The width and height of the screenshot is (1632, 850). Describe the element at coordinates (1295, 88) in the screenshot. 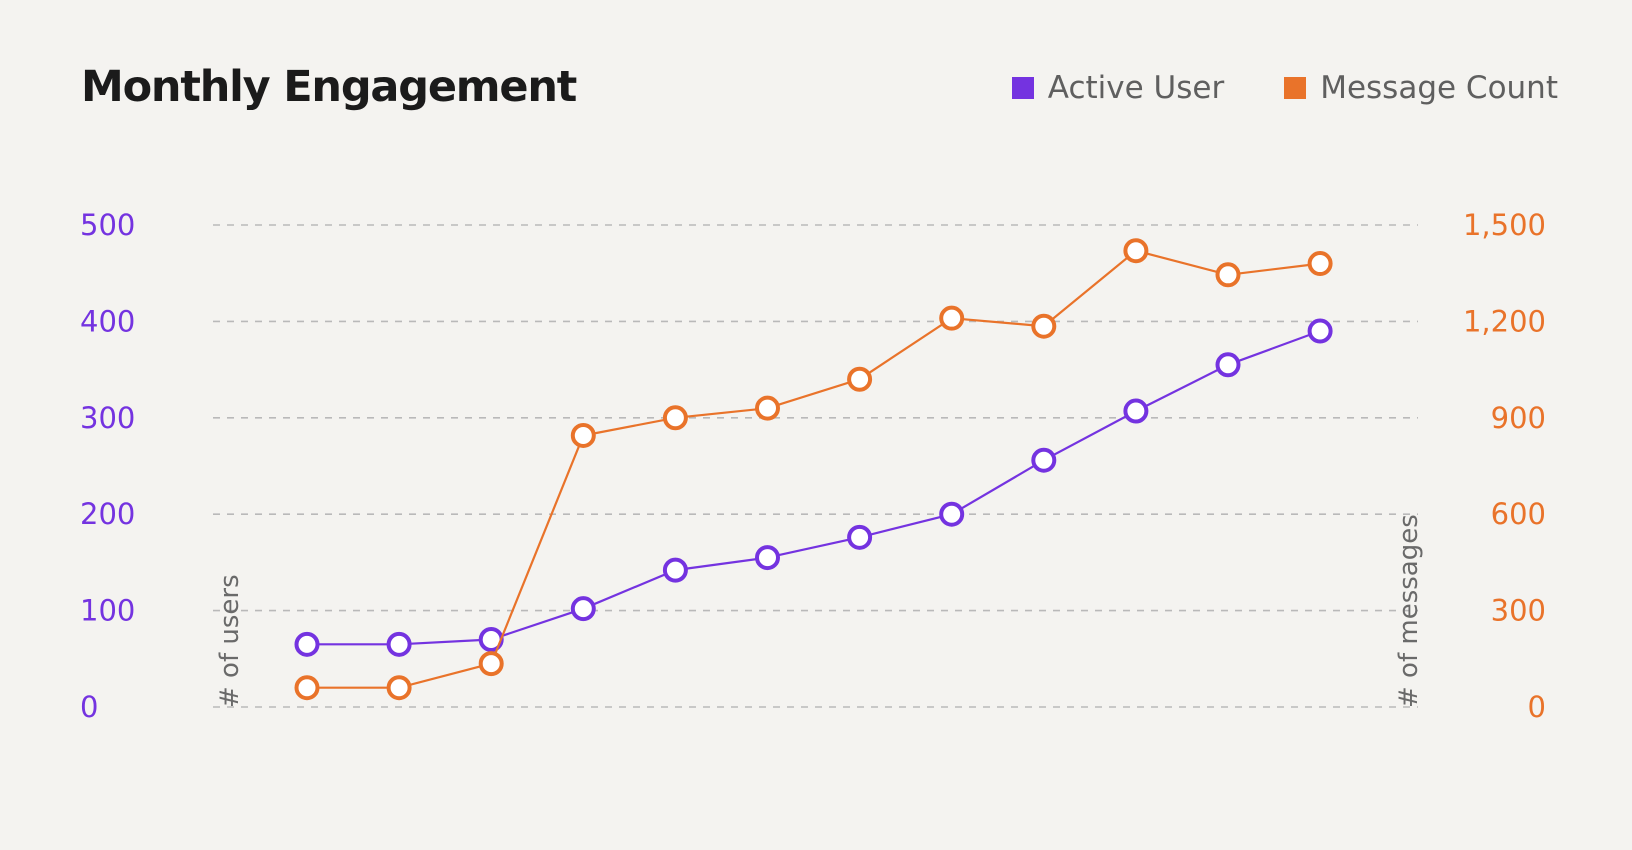

I see `legend-swatch-message-count` at that location.